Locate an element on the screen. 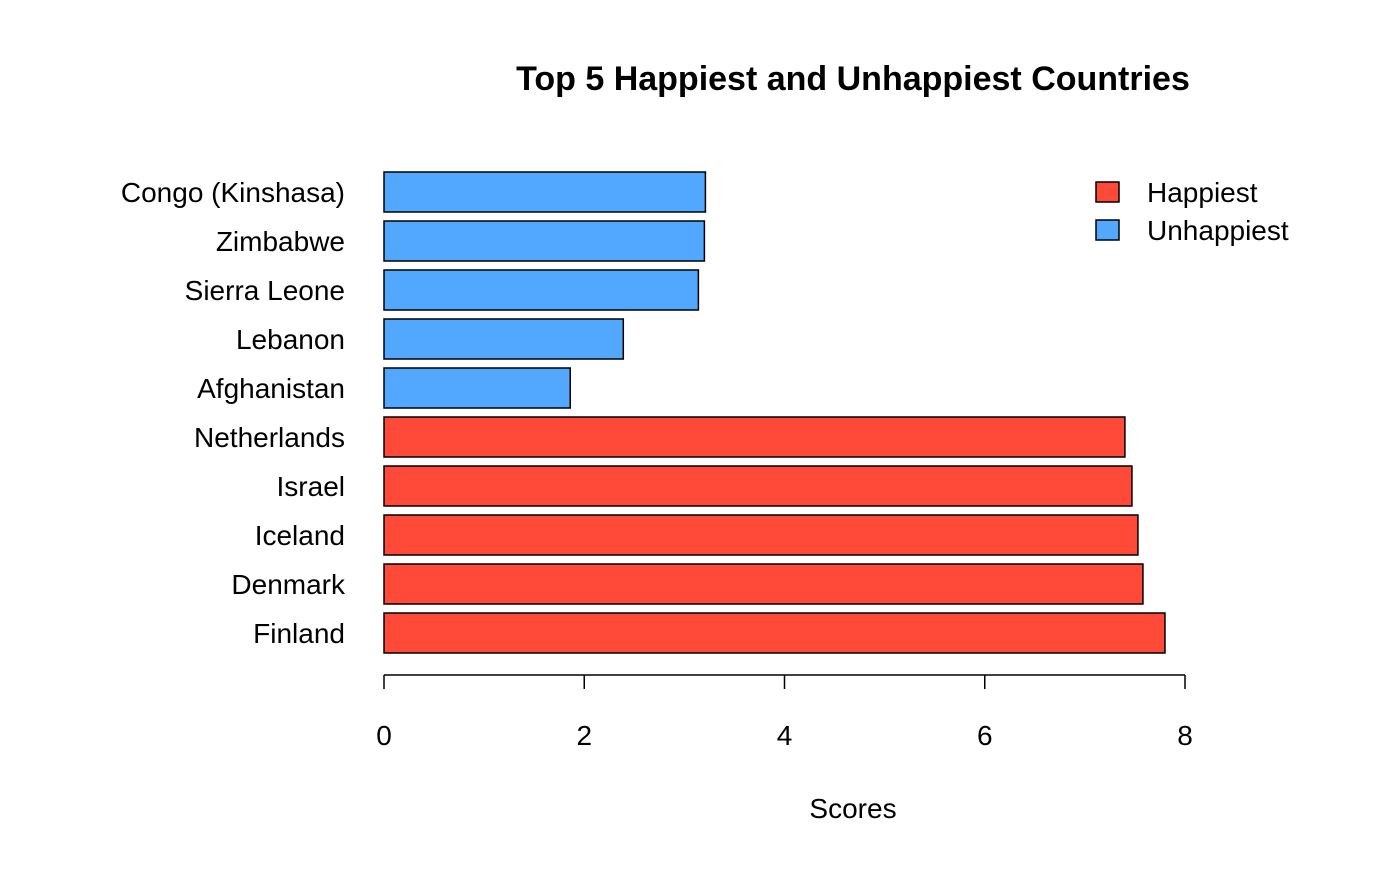 This screenshot has width=1400, height=870. x-axis: 0 2 4 6 8 is located at coordinates (784, 712).